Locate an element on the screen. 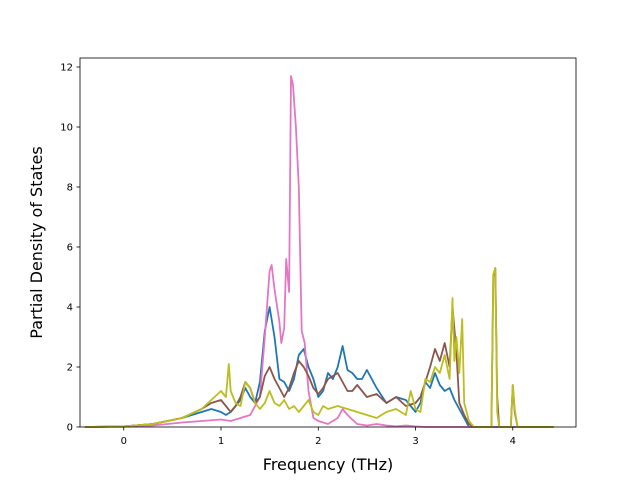 The width and height of the screenshot is (640, 480). x-tick-label: 0 is located at coordinates (124, 441).